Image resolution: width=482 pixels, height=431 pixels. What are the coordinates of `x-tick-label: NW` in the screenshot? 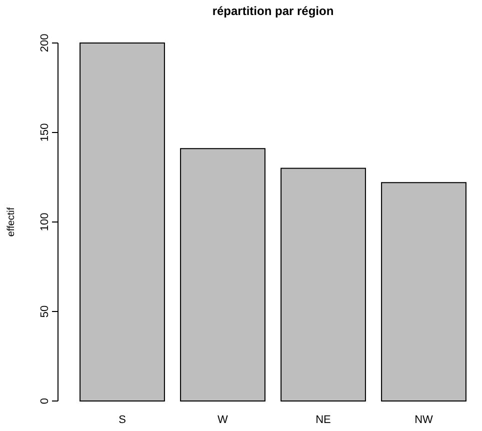 It's located at (424, 420).